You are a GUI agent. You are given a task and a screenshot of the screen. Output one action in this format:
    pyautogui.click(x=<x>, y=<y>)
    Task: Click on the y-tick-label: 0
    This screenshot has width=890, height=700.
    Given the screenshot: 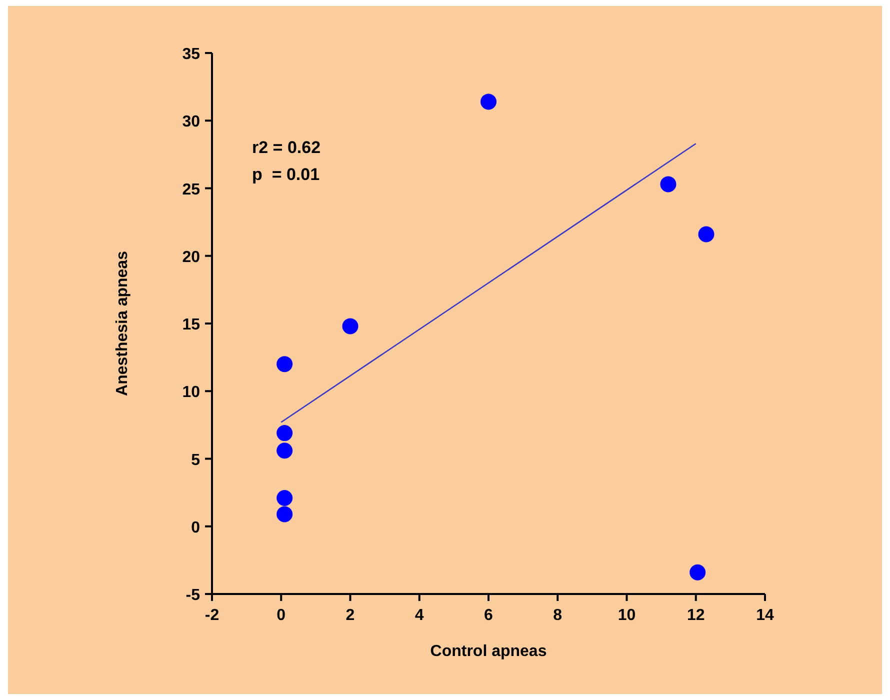 What is the action you would take?
    pyautogui.click(x=195, y=527)
    